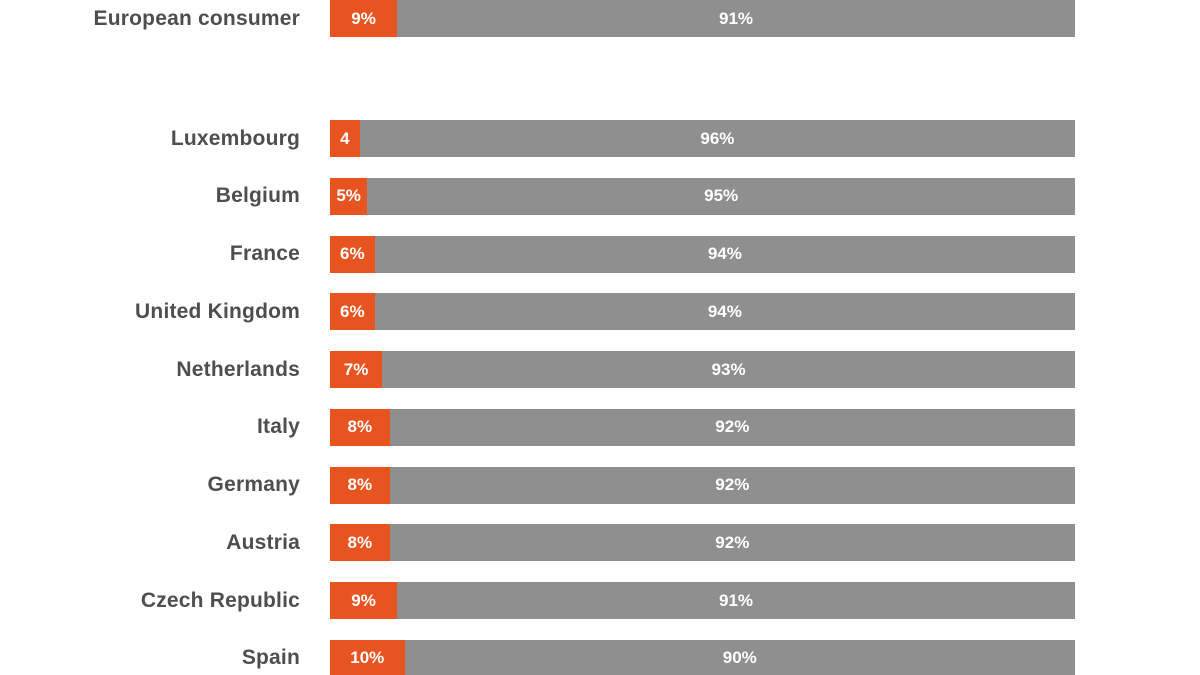  I want to click on chart-row: Czech Republic 9% 91%, so click(600, 600).